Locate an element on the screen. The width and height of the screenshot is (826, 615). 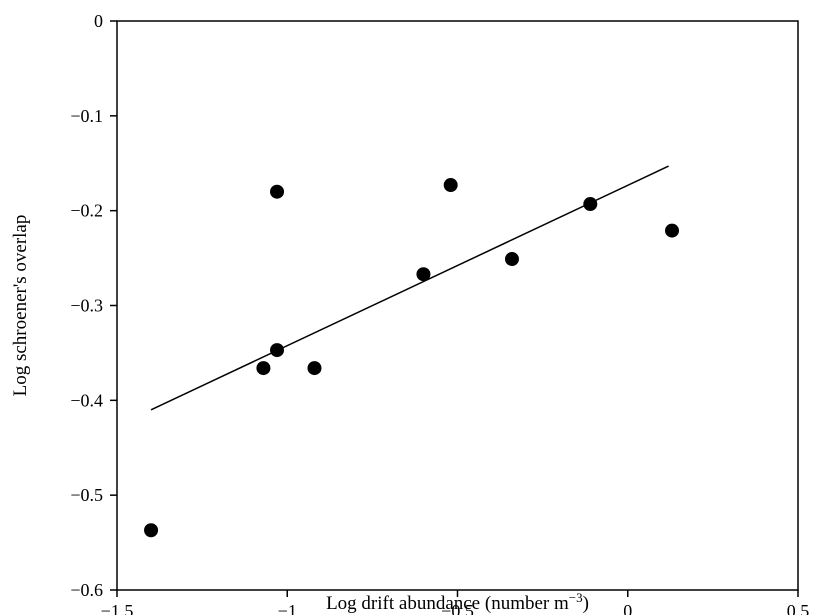
y-tick-label: −0.2 is located at coordinates (86, 211).